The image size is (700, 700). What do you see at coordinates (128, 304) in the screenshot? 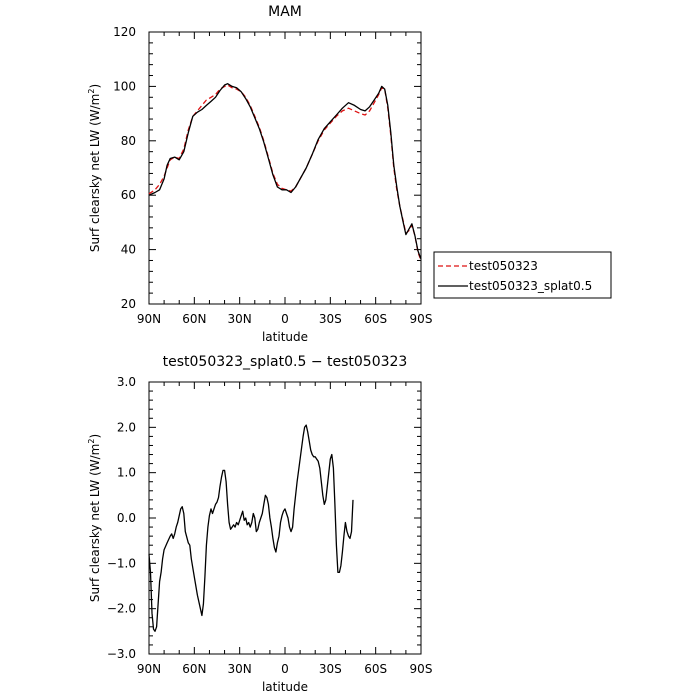
I see `y-tick-label: 20` at bounding box center [128, 304].